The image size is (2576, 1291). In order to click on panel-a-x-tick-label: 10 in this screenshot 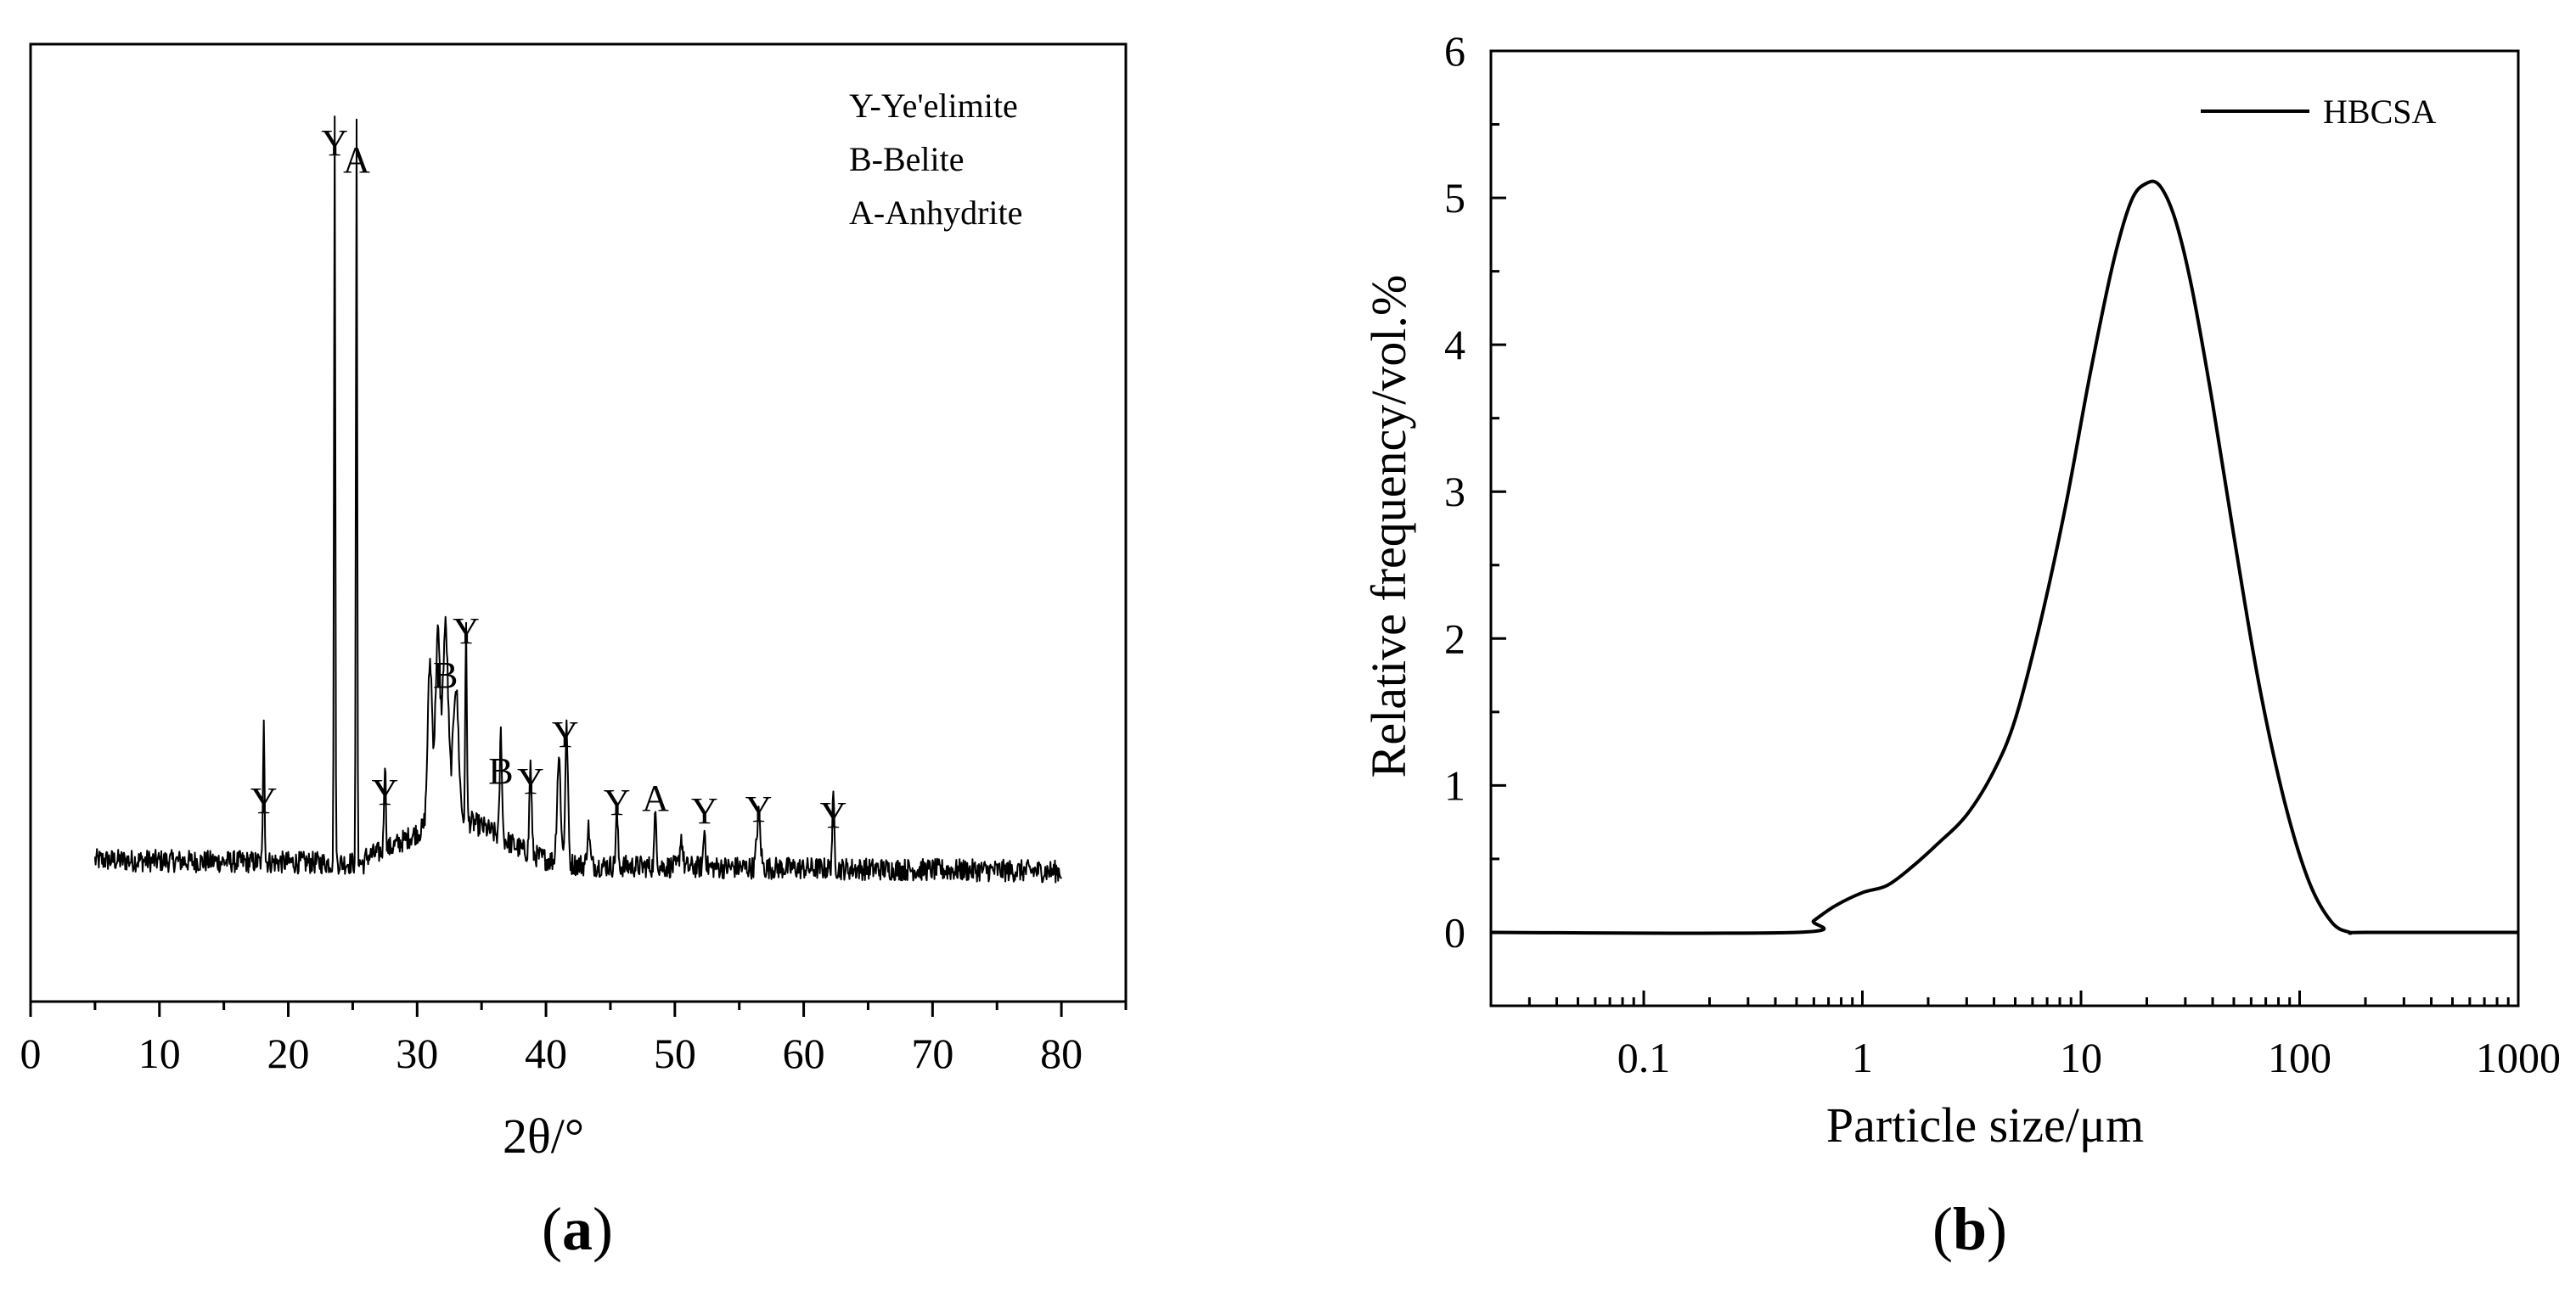, I will do `click(159, 1054)`.